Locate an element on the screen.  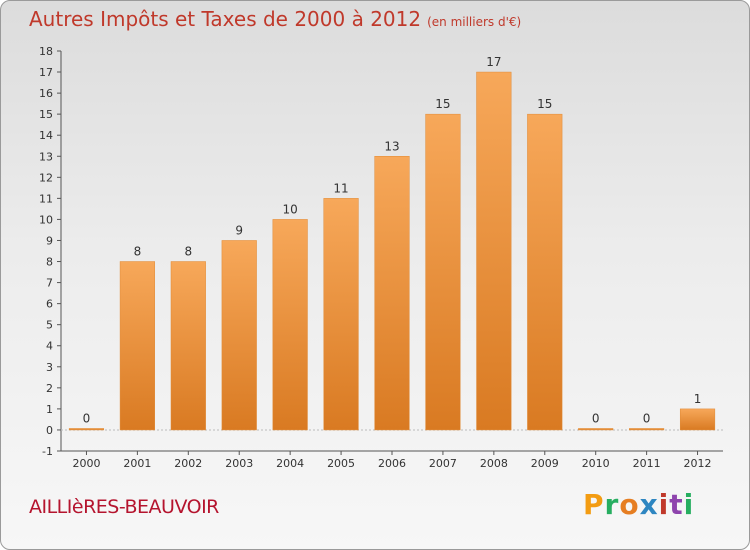
data-label-2002: 8 is located at coordinates (188, 252).